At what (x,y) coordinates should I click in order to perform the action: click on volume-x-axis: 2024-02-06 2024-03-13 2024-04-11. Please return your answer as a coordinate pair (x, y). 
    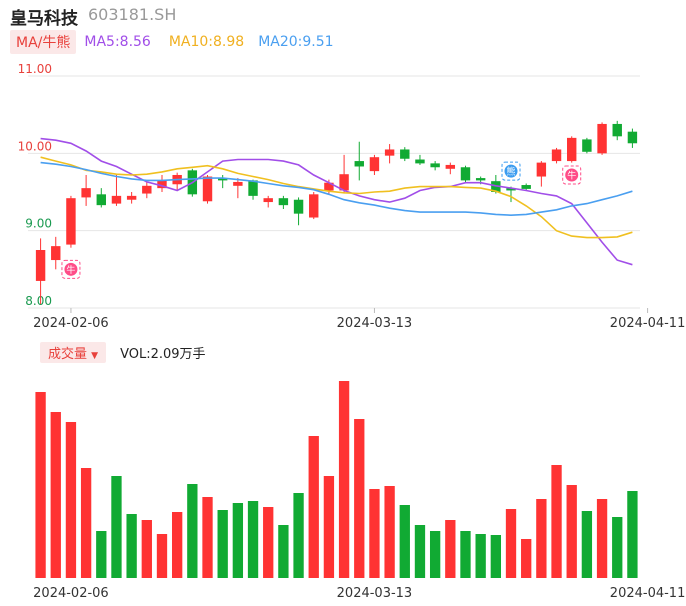
    Looking at the image, I should click on (359, 593).